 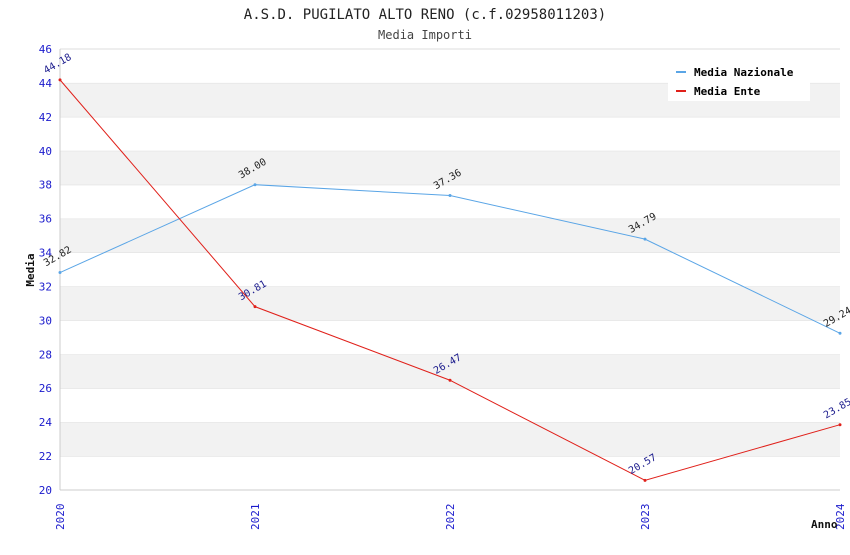 I want to click on x-tick-label: 2022, so click(x=450, y=517).